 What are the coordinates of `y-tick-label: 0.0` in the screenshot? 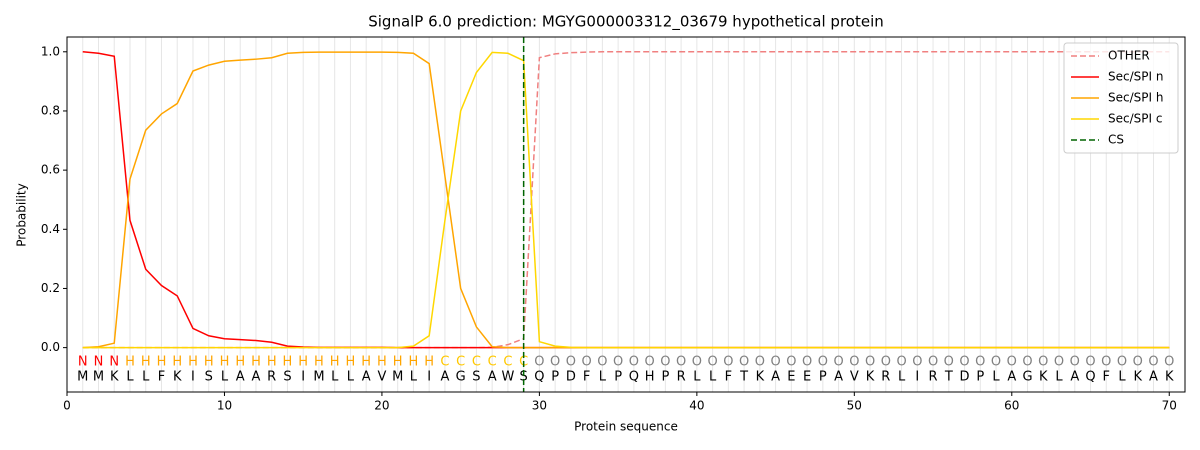 It's located at (50, 347).